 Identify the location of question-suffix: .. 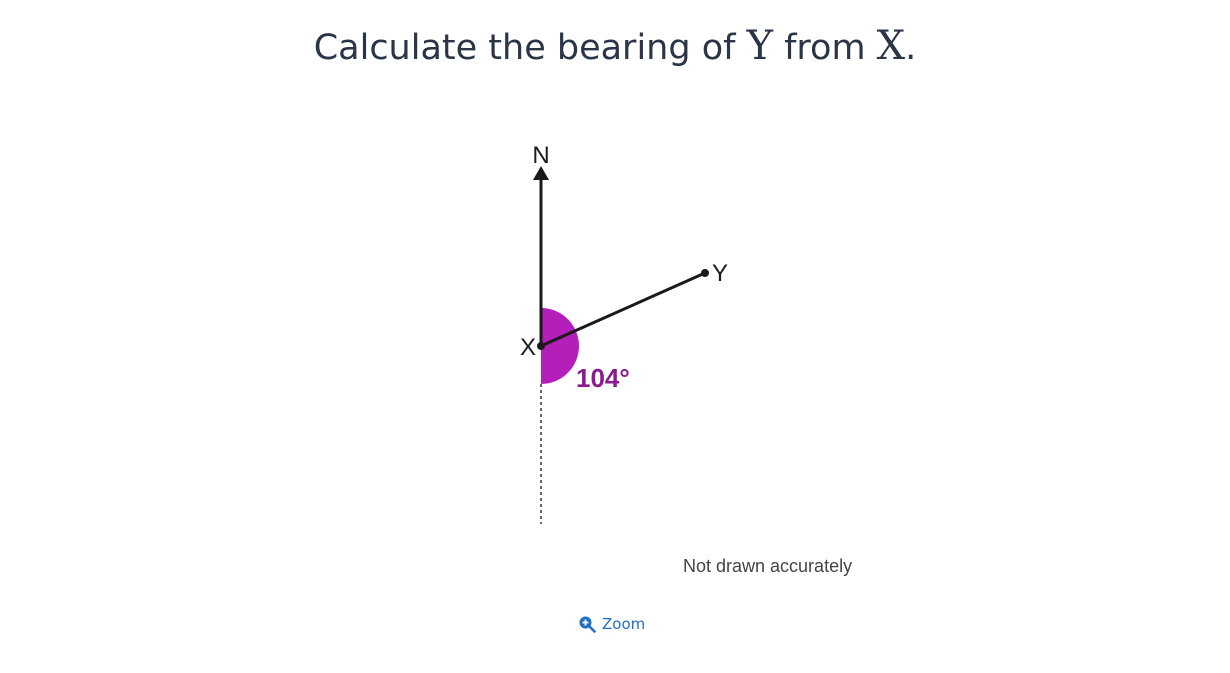
(911, 48).